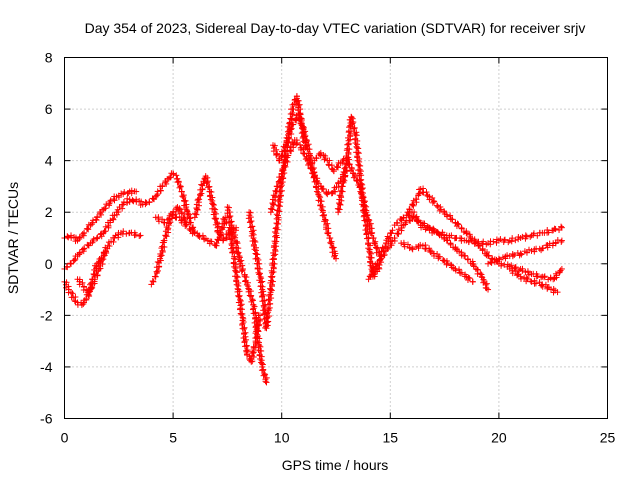  What do you see at coordinates (46, 419) in the screenshot?
I see `y-tick-label: -6` at bounding box center [46, 419].